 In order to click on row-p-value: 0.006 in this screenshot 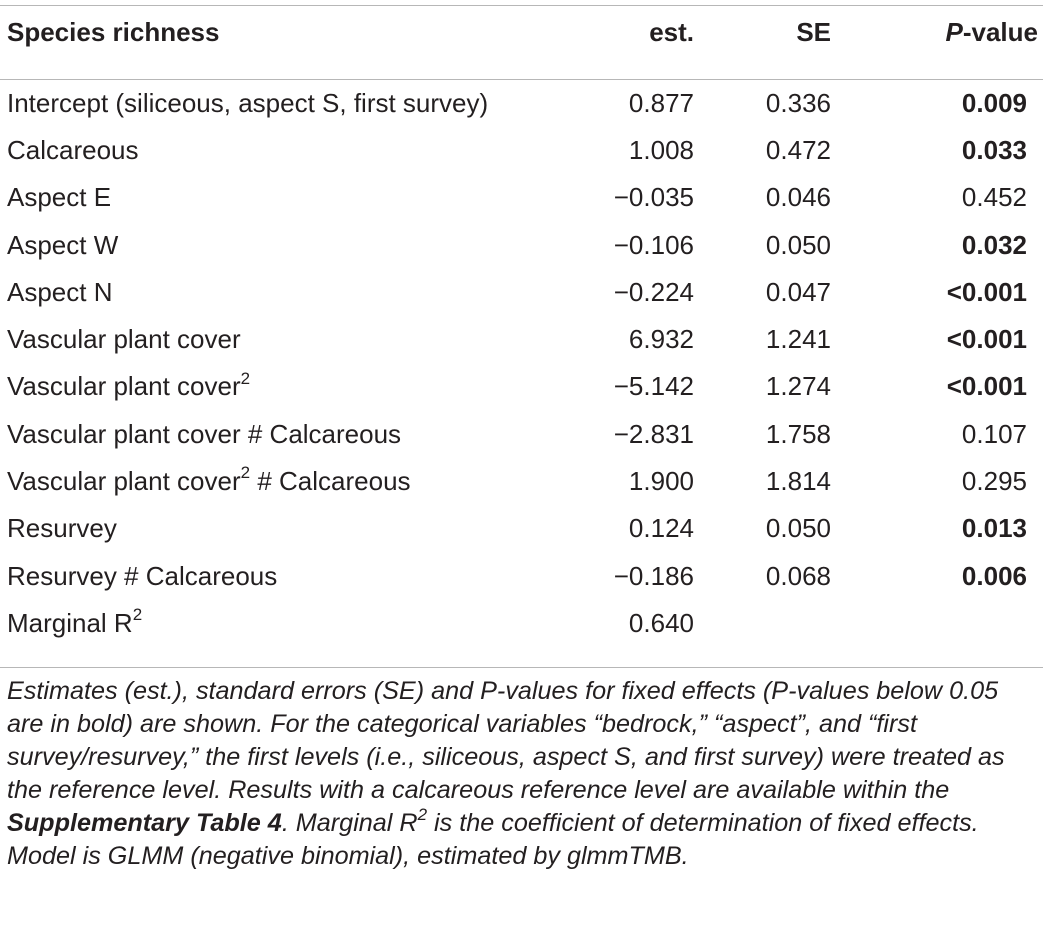, I will do `click(994, 575)`.